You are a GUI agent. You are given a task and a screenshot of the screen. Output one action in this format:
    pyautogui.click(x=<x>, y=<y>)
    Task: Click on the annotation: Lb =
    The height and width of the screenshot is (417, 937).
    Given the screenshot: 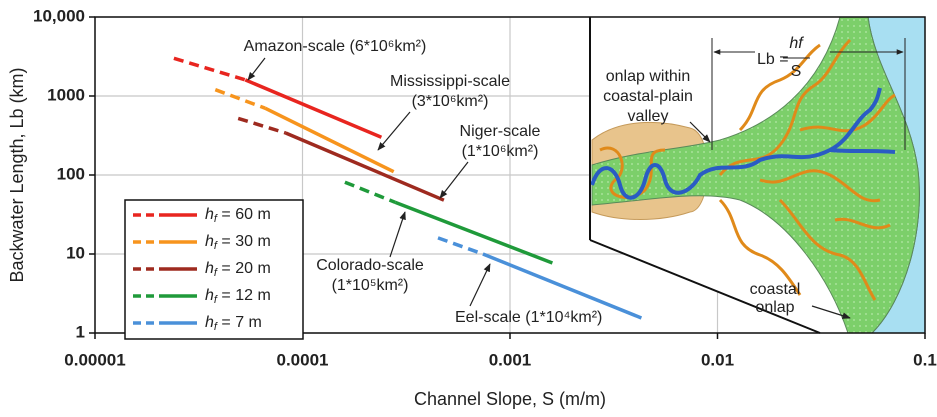 What is the action you would take?
    pyautogui.click(x=773, y=59)
    